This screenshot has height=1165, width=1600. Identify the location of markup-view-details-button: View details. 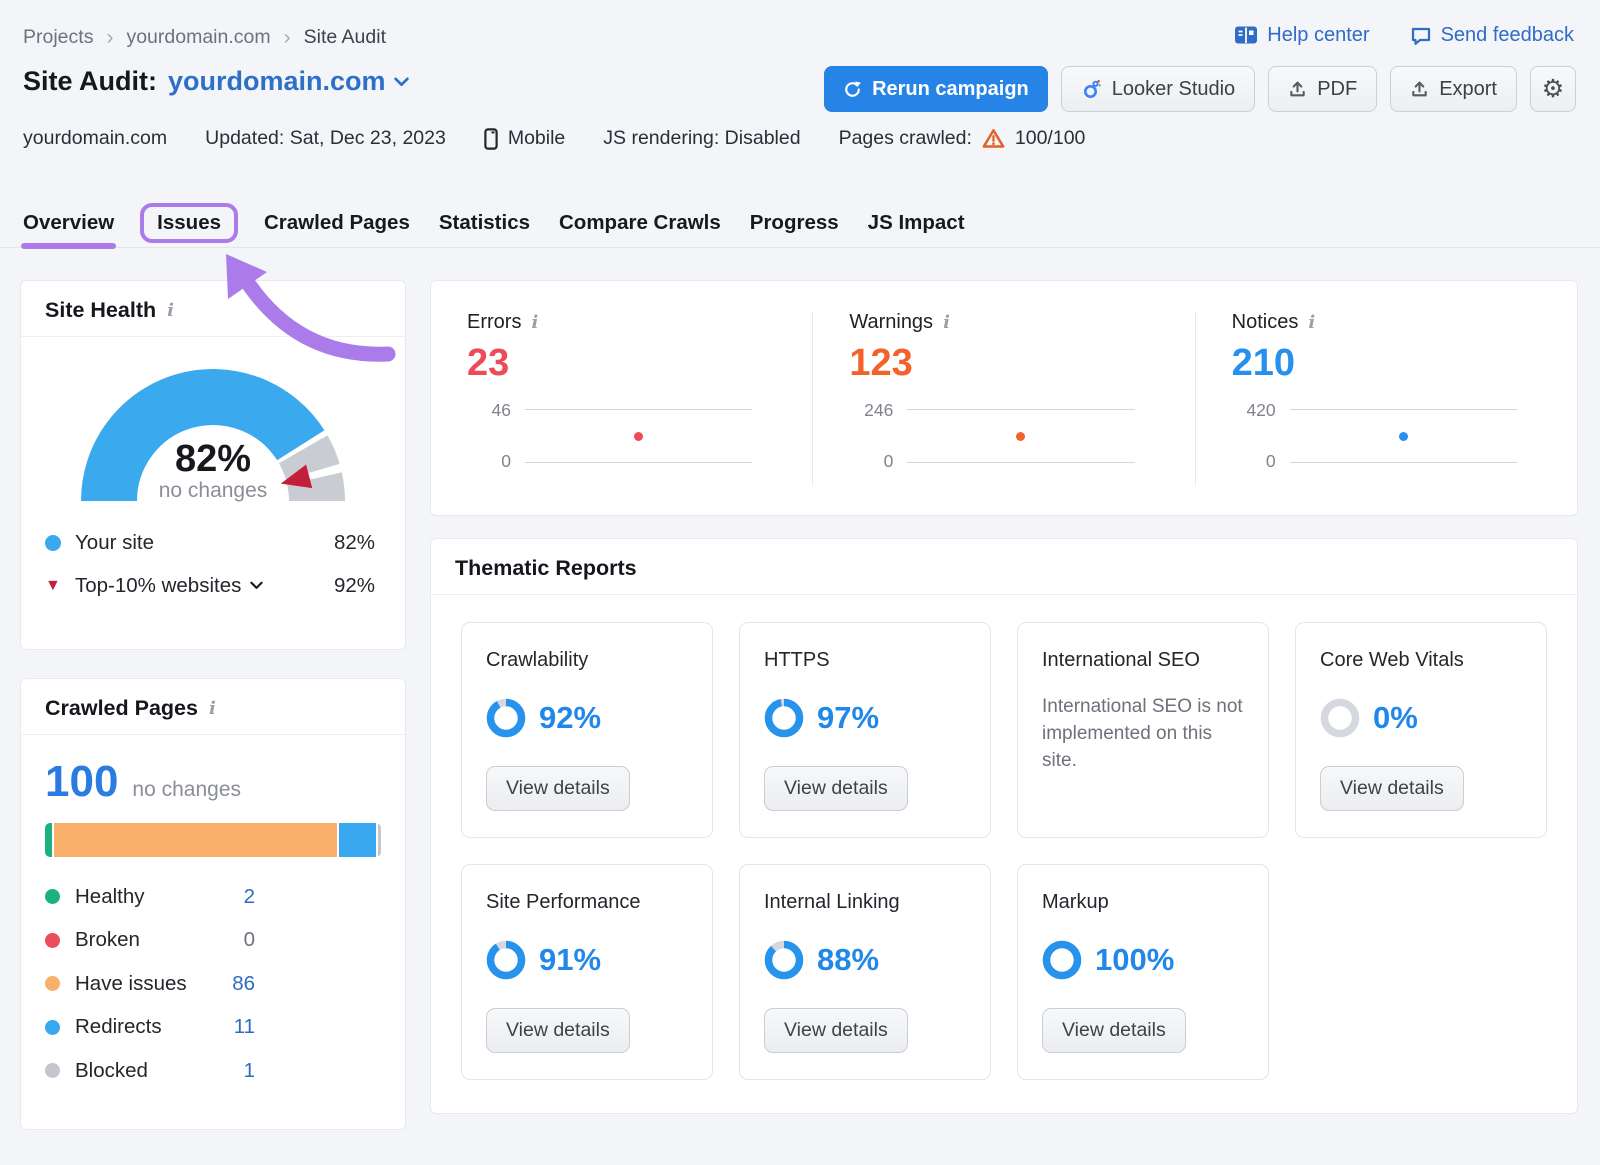
(1114, 1030).